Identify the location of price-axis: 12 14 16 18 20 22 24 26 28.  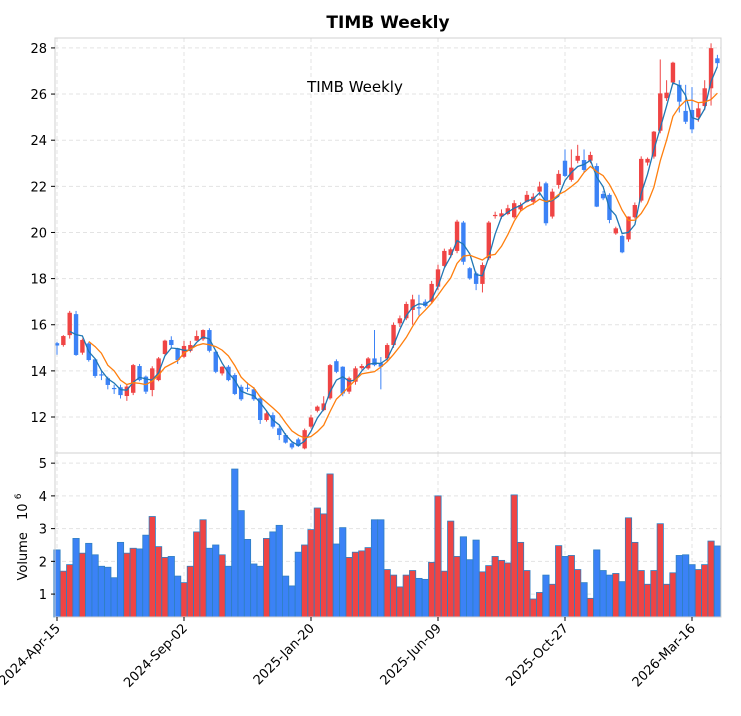
(42, 234).